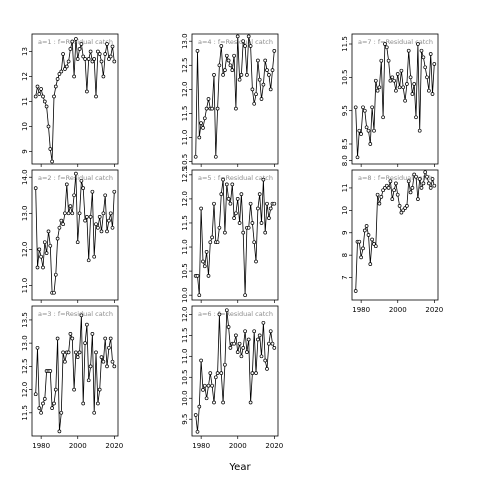  What do you see at coordinates (185, 398) in the screenshot?
I see `y-tick-label: 10.0` at bounding box center [185, 398].